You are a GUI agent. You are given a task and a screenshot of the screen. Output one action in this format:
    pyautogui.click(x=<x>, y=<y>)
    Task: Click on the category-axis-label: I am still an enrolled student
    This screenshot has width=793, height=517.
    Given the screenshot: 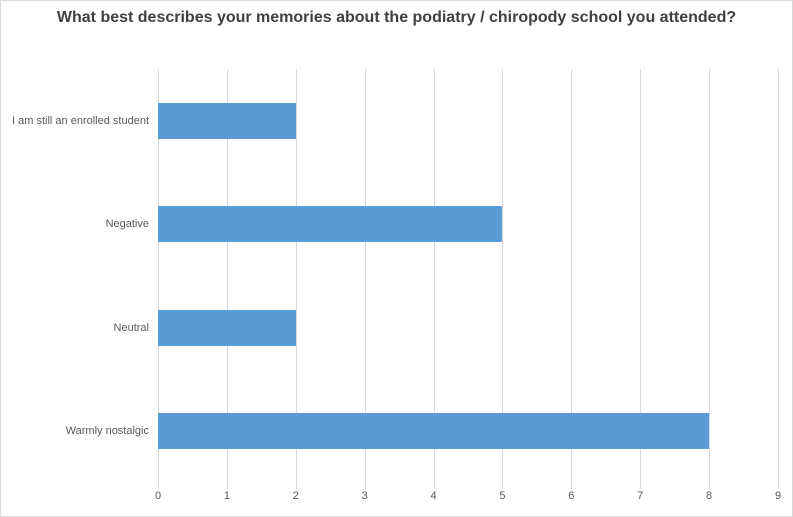 What is the action you would take?
    pyautogui.click(x=80, y=120)
    